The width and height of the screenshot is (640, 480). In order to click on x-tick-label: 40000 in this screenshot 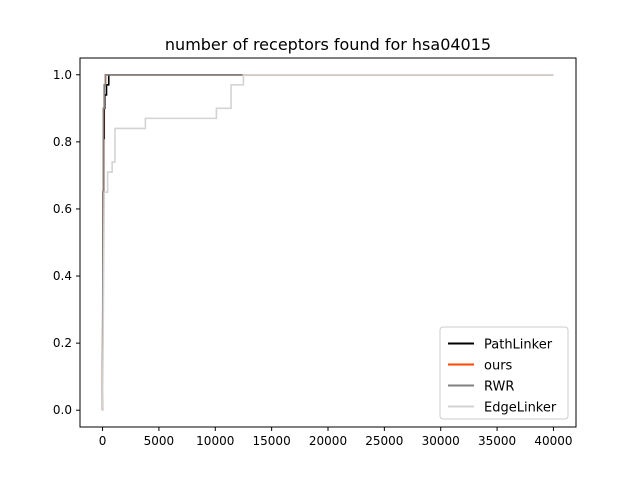, I will do `click(553, 441)`.